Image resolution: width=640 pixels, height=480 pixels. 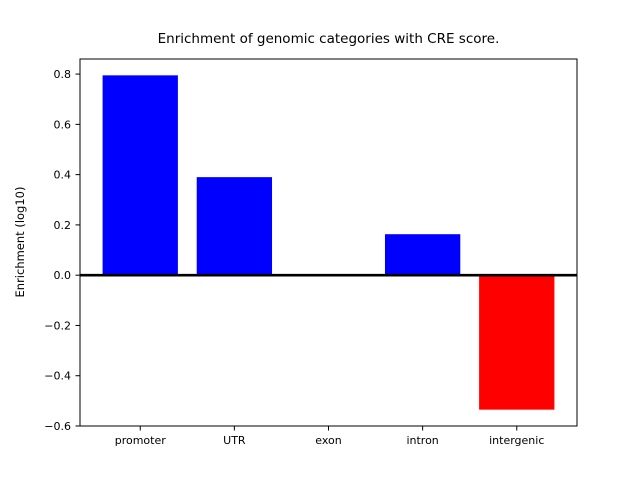 I want to click on x-tick-label-promoter: promoter, so click(x=141, y=440).